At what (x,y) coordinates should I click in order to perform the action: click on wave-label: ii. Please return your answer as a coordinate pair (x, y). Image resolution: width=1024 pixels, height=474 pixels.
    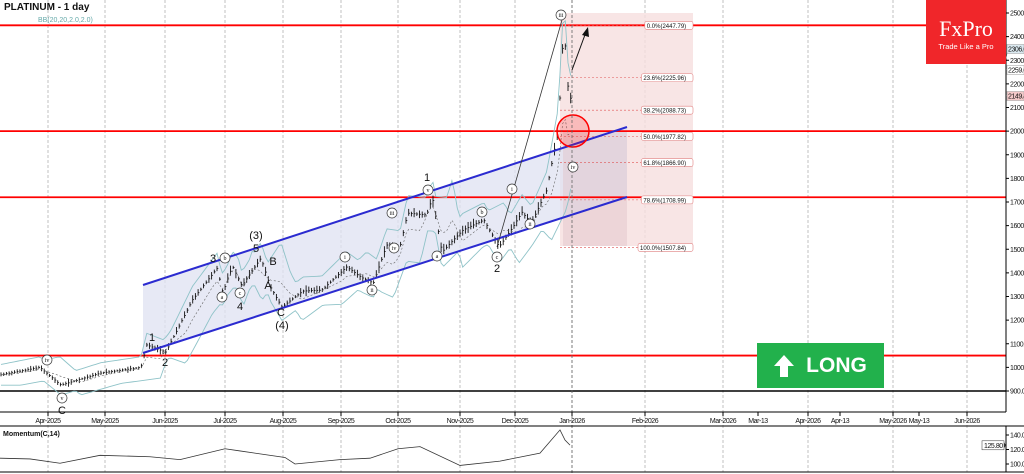
    Looking at the image, I should click on (530, 225).